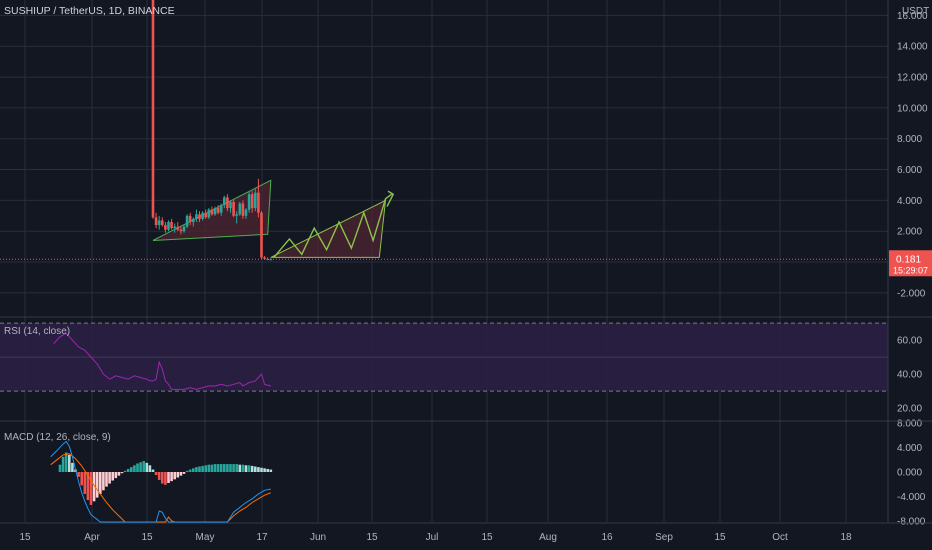  Describe the element at coordinates (909, 170) in the screenshot. I see `price-tick-label: 6.000` at that location.